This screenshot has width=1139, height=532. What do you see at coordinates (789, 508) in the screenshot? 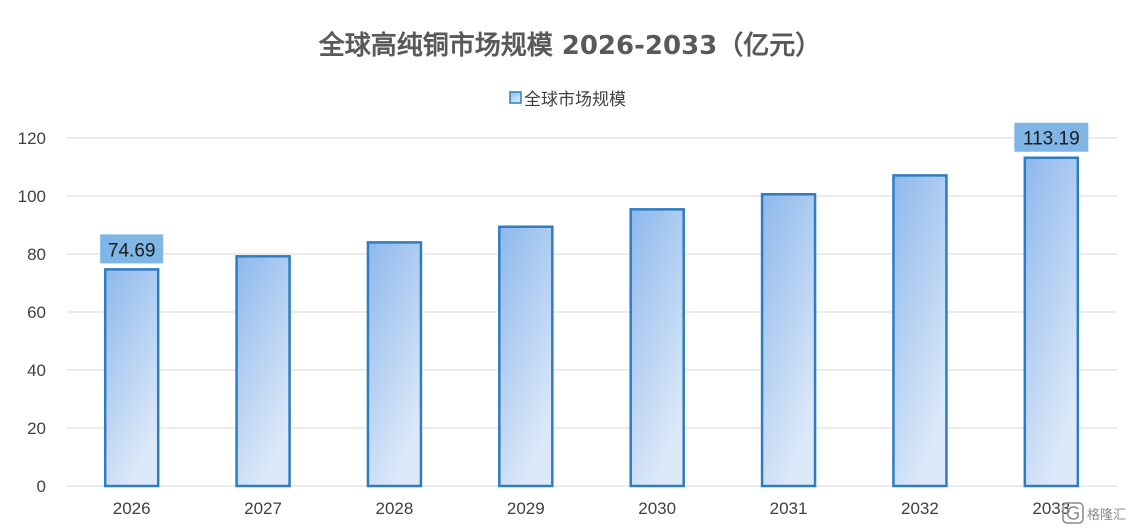
I see `x-tick-label: 2031` at bounding box center [789, 508].